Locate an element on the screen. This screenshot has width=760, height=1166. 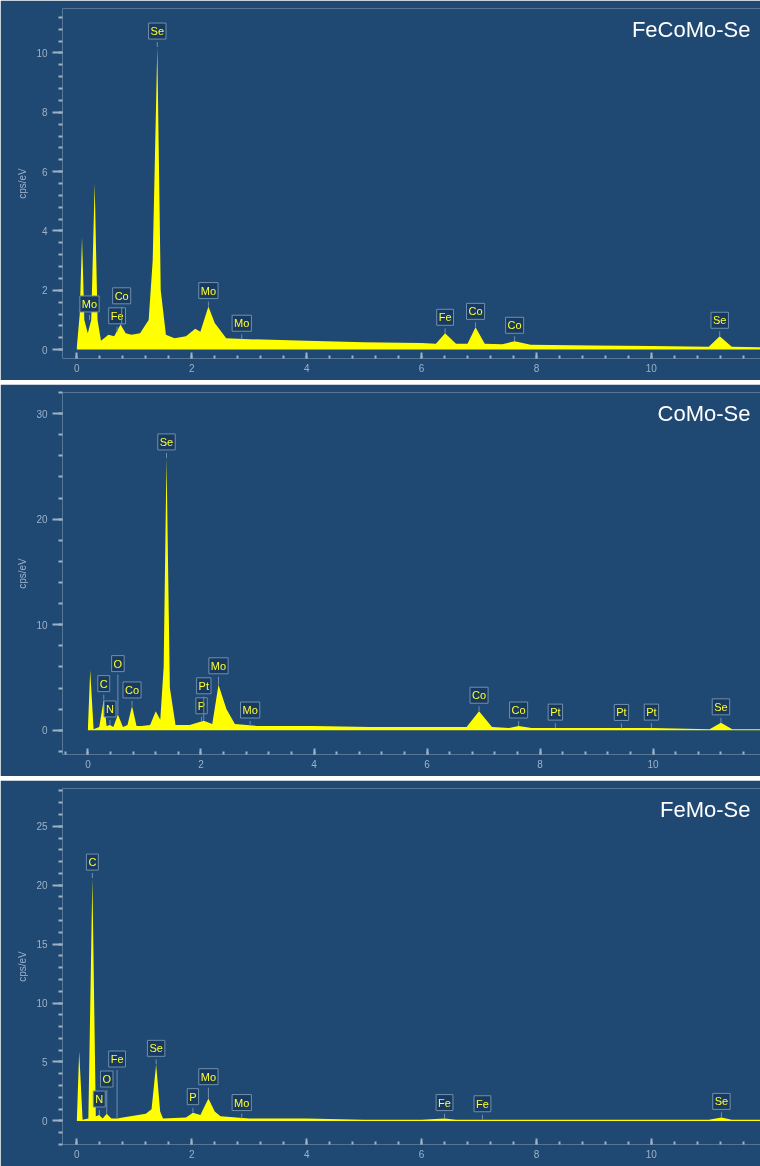
y-tick-label: 25 is located at coordinates (42, 827).